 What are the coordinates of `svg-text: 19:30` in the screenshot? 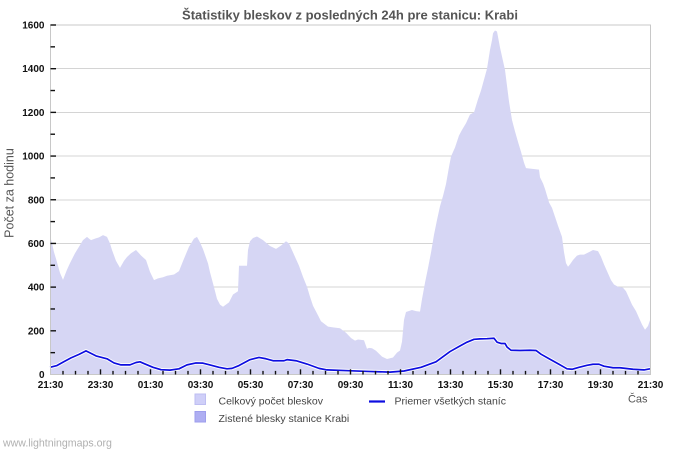 It's located at (601, 385).